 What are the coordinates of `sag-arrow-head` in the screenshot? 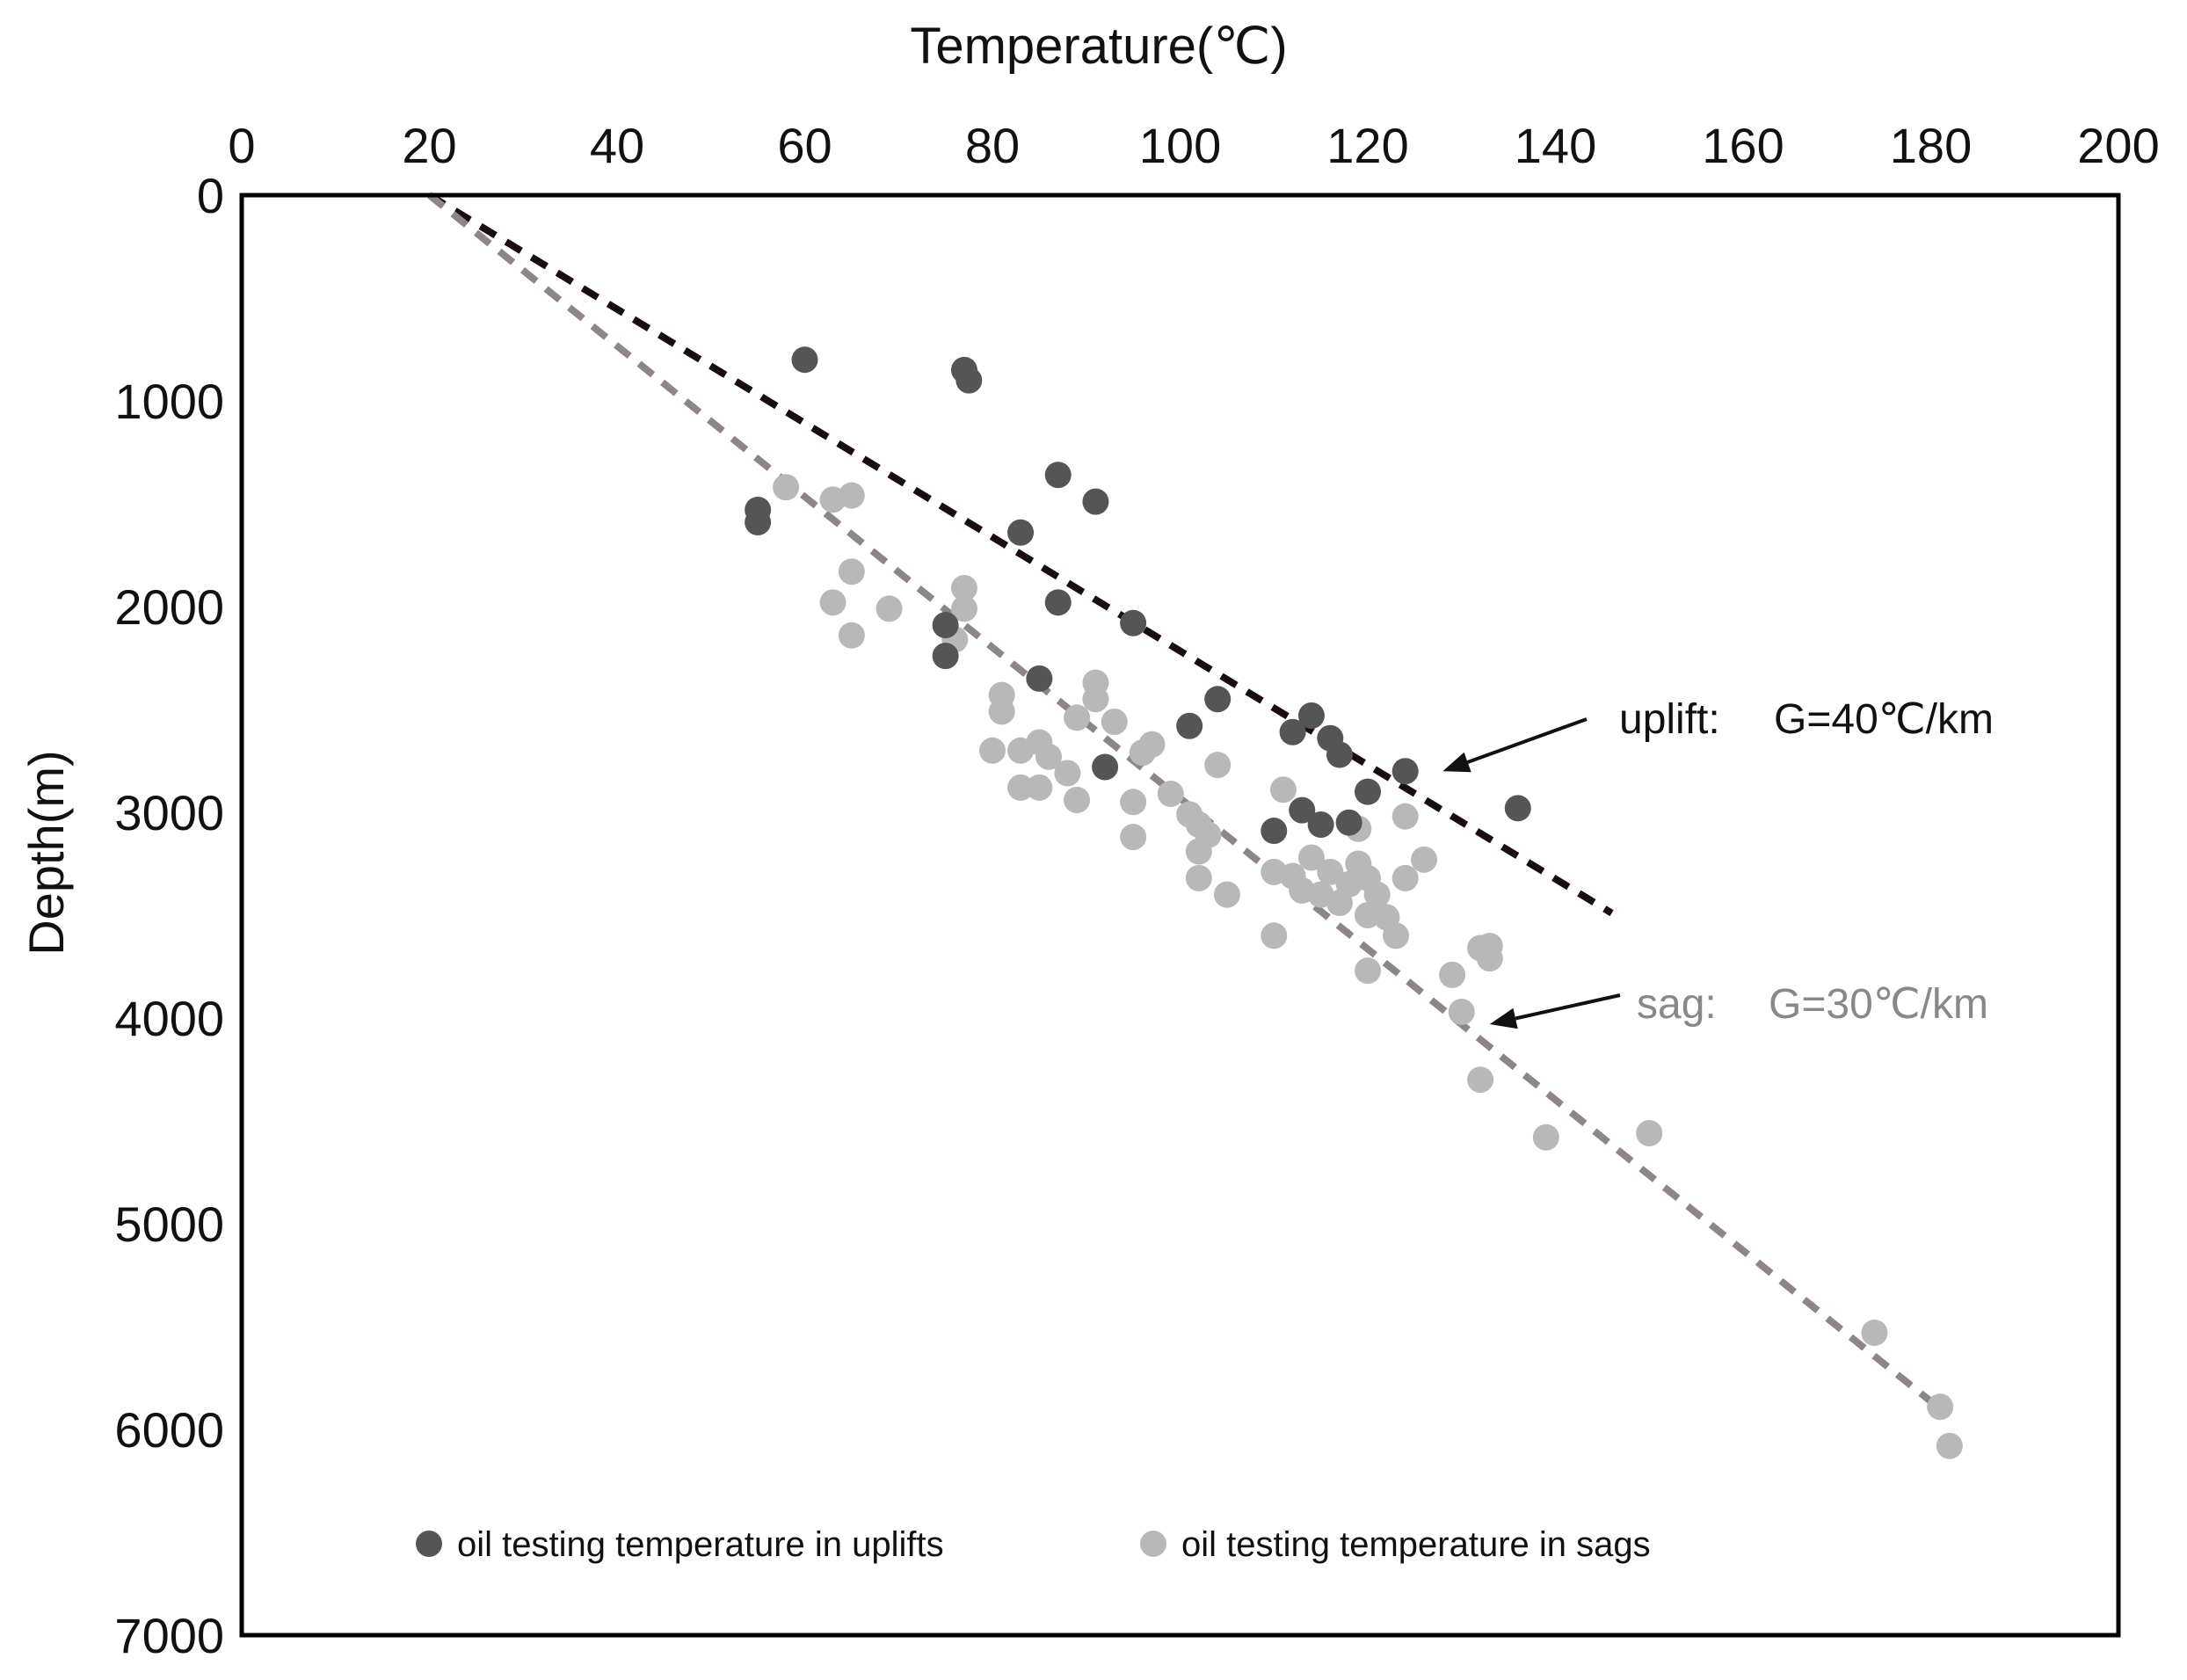 It's located at (1503, 1018).